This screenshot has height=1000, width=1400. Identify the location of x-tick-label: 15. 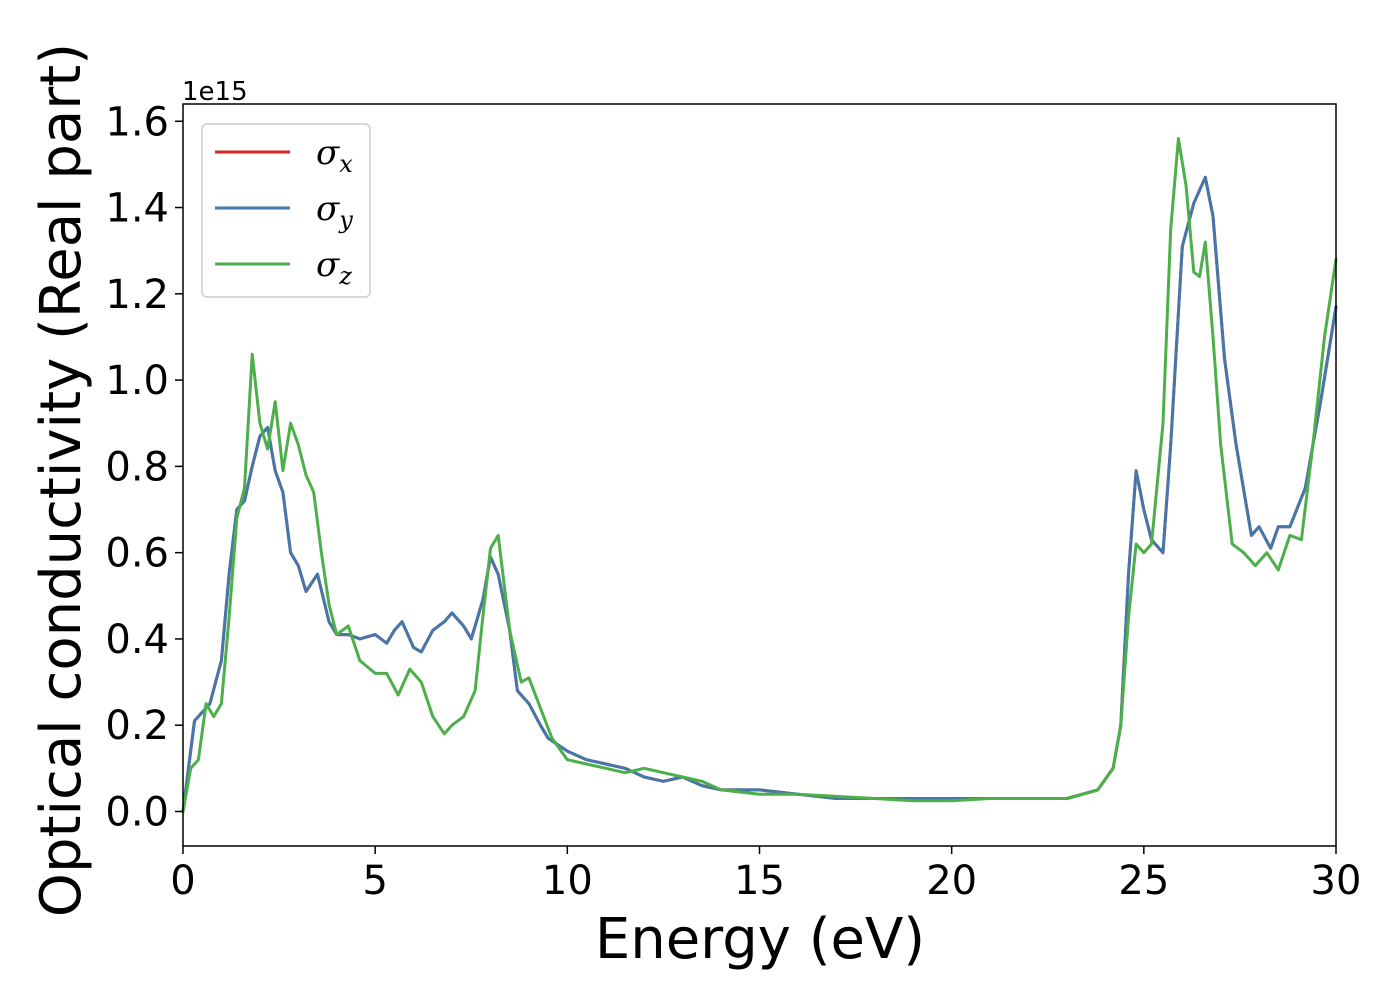
(759, 881).